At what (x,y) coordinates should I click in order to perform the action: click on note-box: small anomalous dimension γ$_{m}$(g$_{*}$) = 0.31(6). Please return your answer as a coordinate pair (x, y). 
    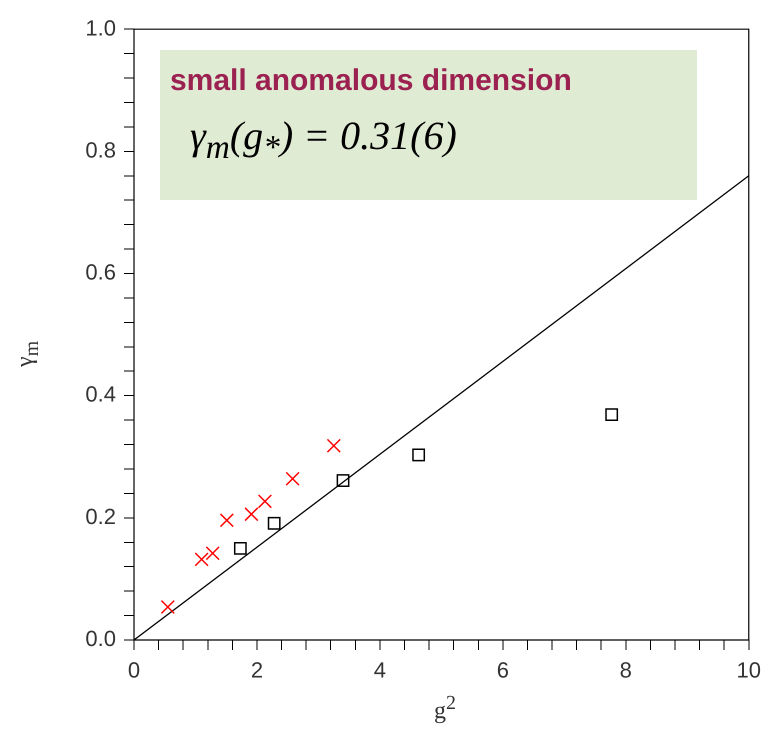
    Looking at the image, I should click on (428, 125).